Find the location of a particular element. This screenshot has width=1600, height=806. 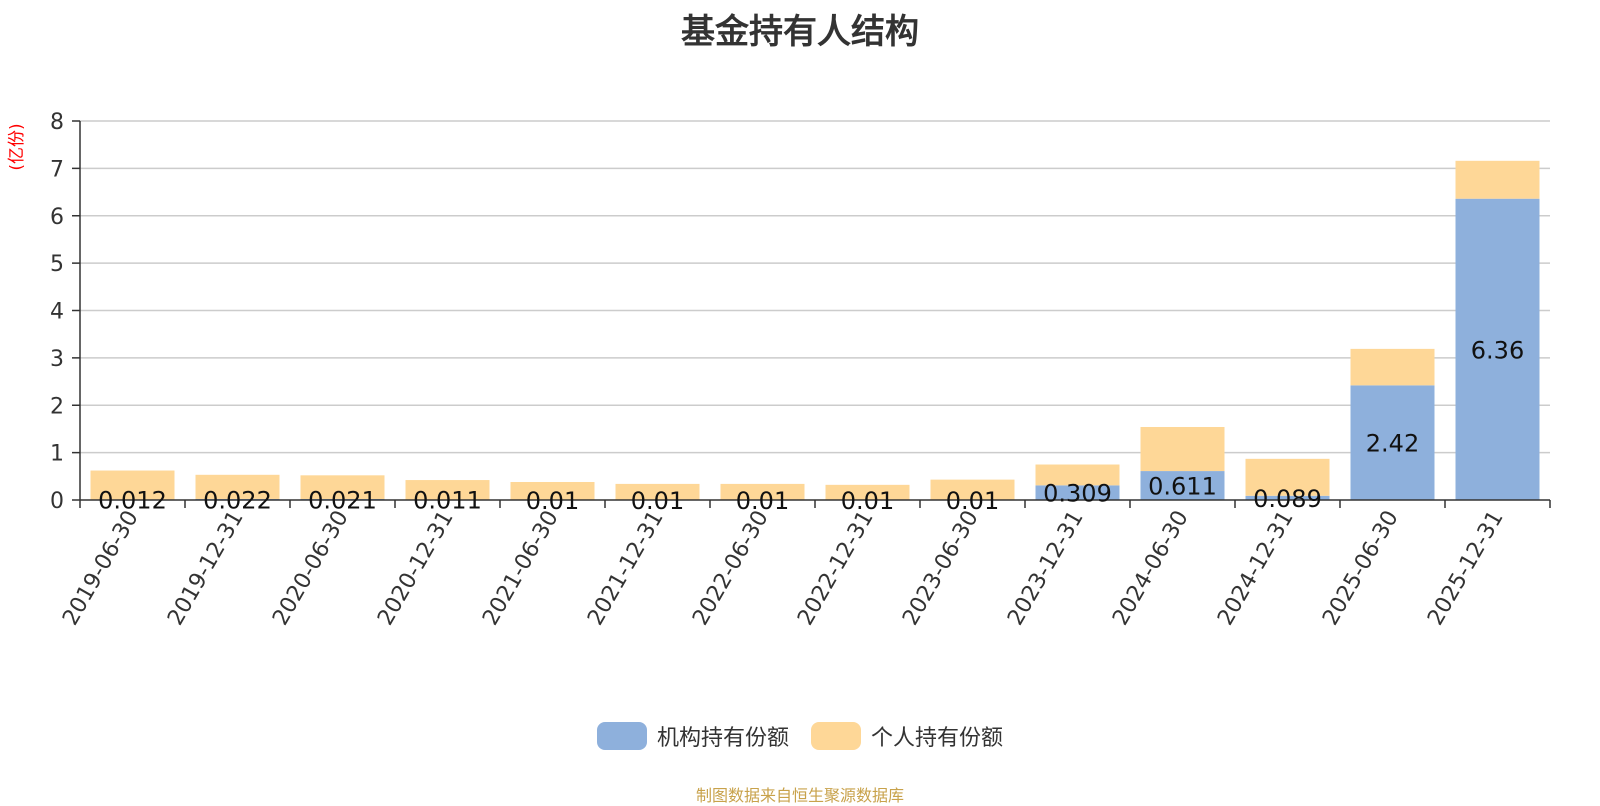

data-label: 0.089 is located at coordinates (1287, 499).